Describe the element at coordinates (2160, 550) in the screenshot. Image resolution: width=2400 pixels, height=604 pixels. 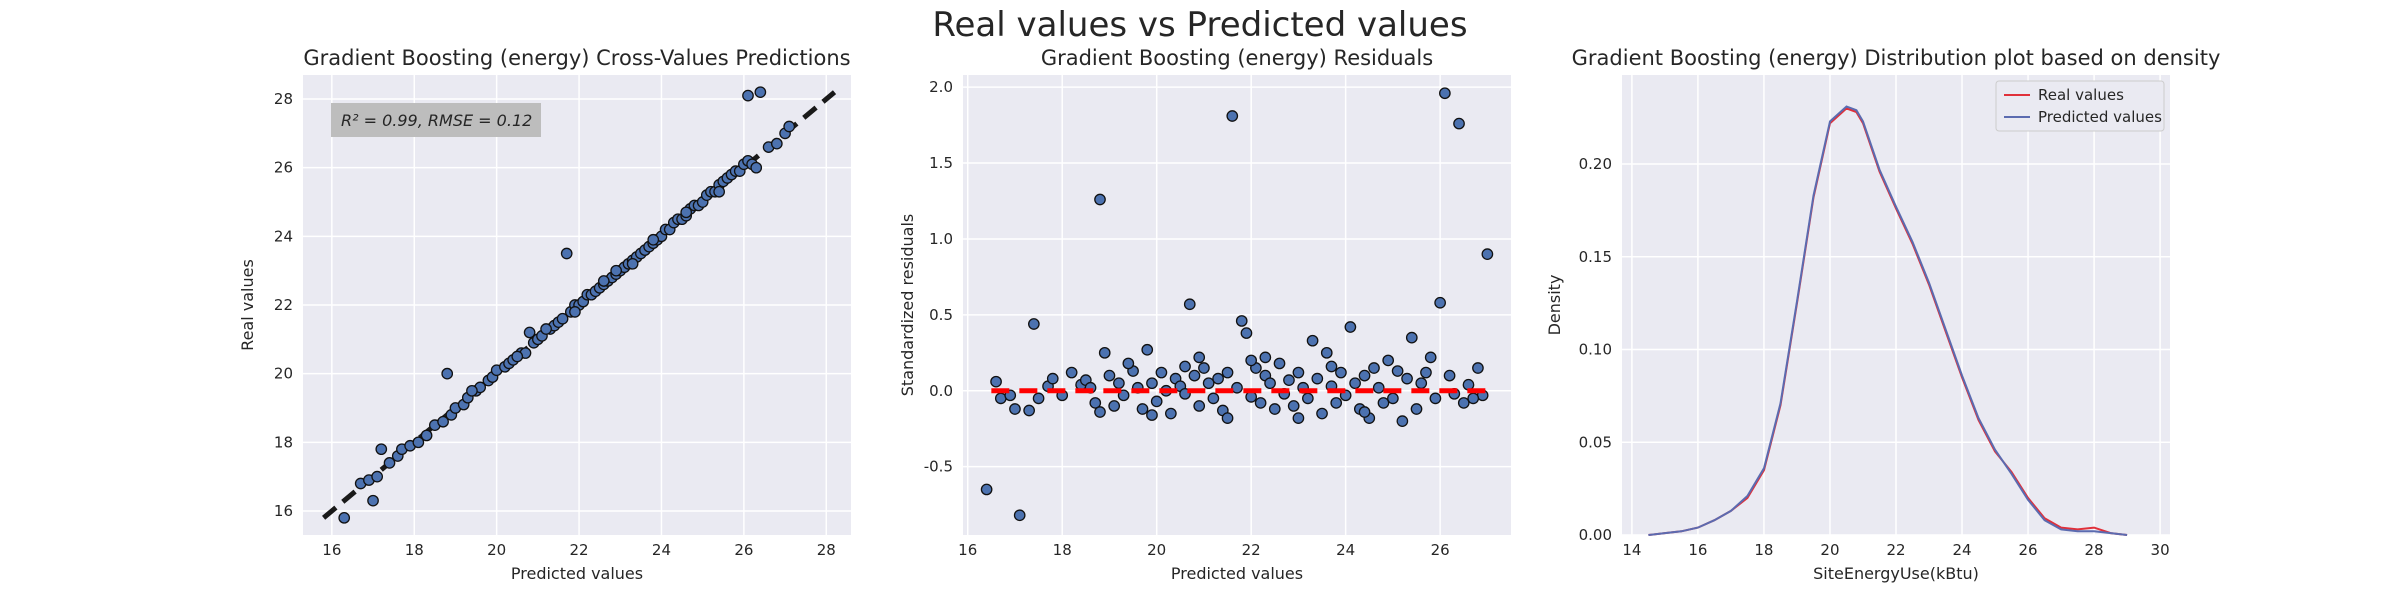
I see `x-tick-label: 30` at that location.